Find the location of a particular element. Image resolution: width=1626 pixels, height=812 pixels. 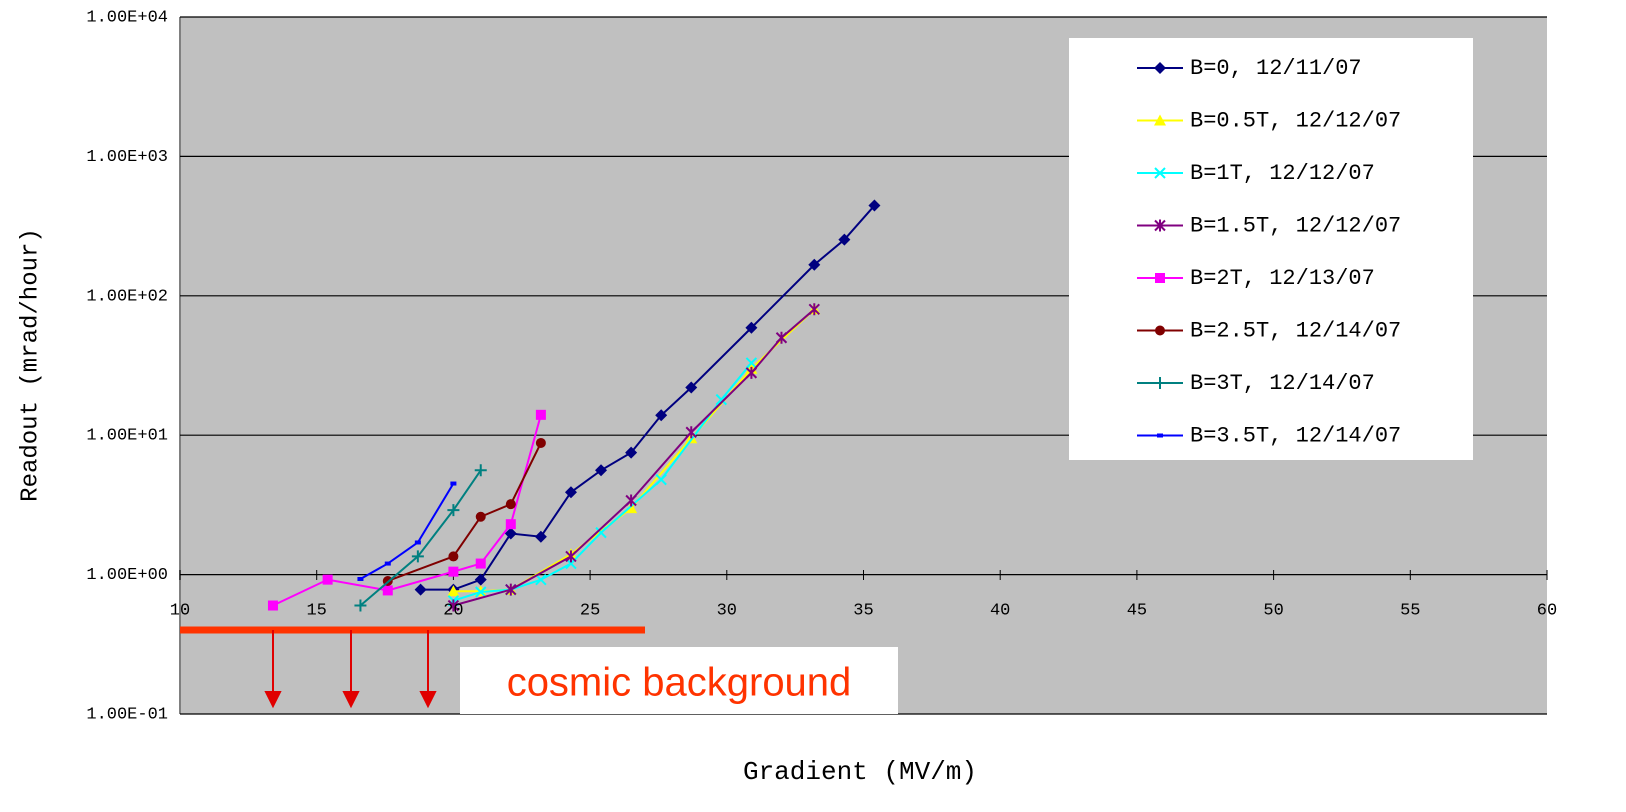

x-tick-label: 60 is located at coordinates (1547, 610).